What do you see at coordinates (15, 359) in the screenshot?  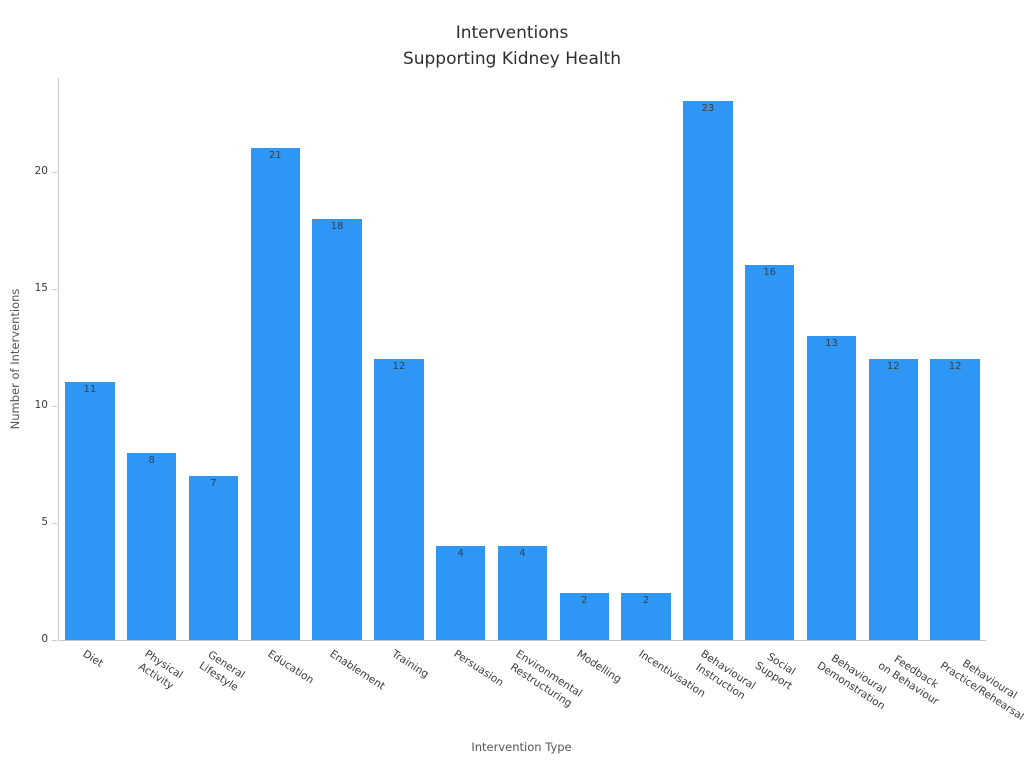 I see `y-axis-label: Number of Interventions` at bounding box center [15, 359].